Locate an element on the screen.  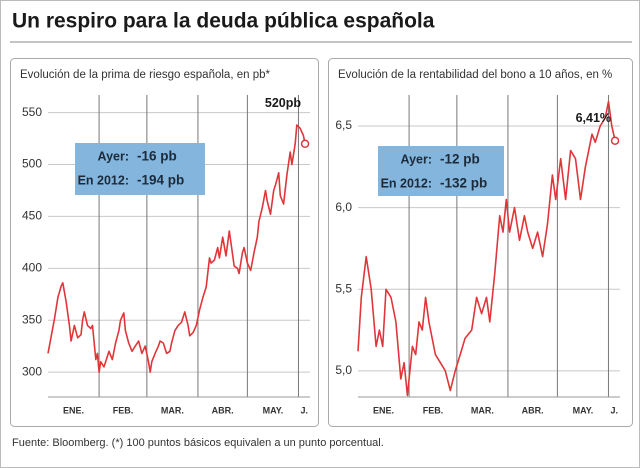
y-tick-label: 300 is located at coordinates (32, 371).